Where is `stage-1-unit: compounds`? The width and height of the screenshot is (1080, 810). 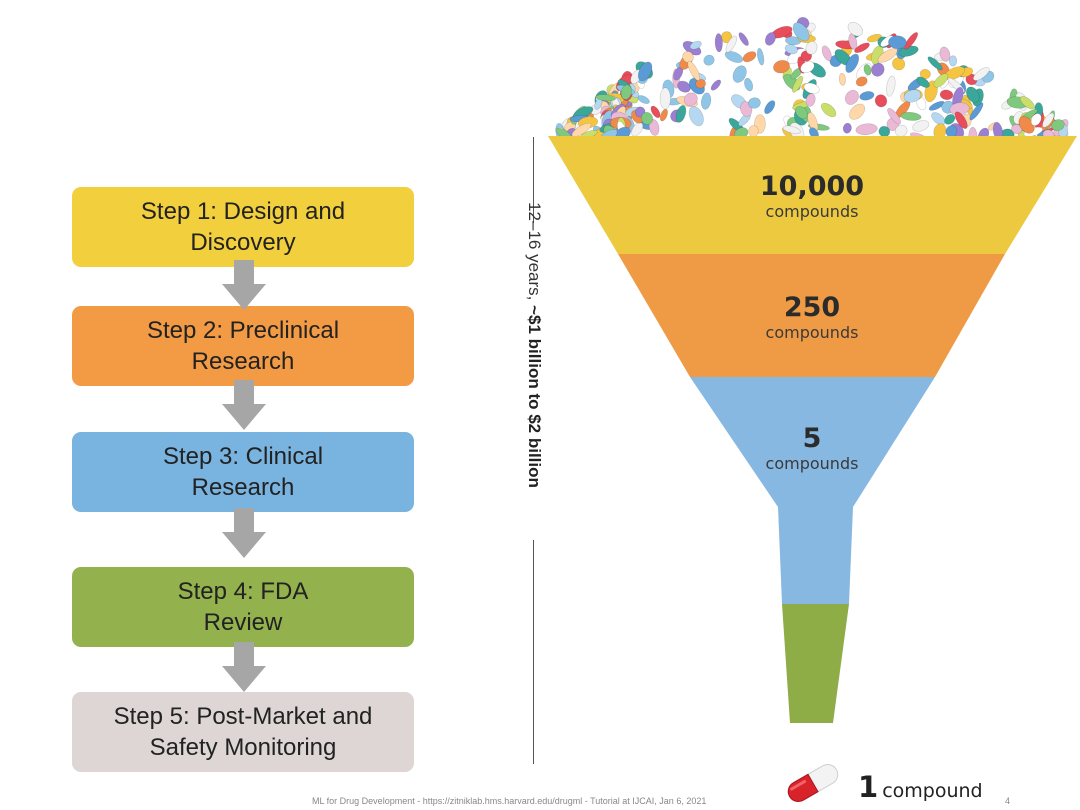 stage-1-unit: compounds is located at coordinates (812, 211).